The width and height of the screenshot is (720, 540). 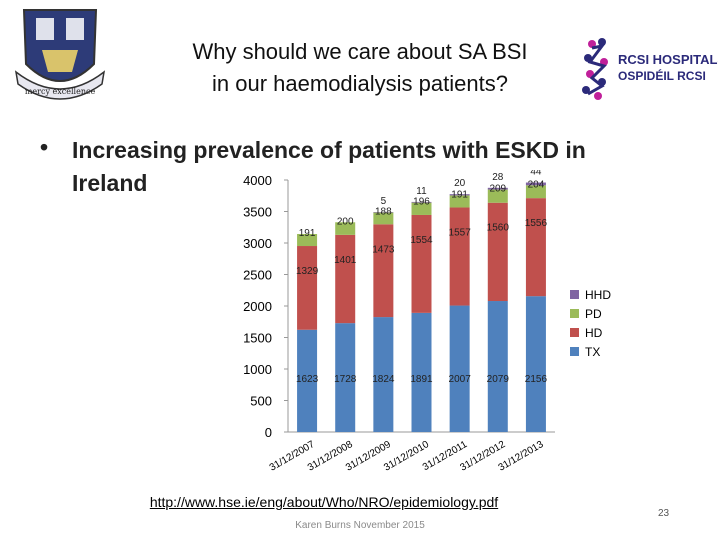 I want to click on data-label-tx-6: 2079, so click(x=498, y=379).